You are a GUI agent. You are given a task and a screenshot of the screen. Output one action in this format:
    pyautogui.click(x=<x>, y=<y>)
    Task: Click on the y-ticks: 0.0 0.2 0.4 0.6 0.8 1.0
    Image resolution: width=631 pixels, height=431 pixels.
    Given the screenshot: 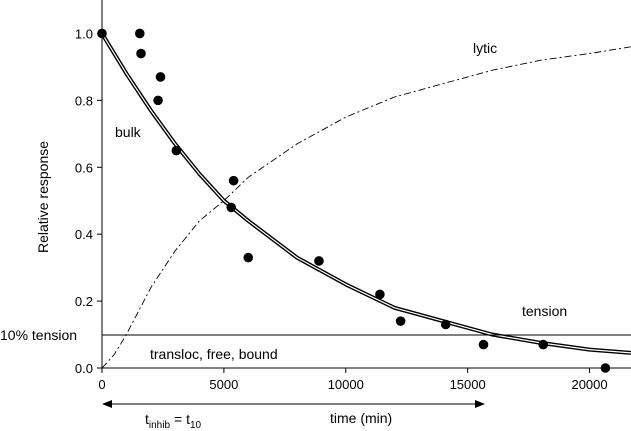 What is the action you would take?
    pyautogui.click(x=88, y=201)
    